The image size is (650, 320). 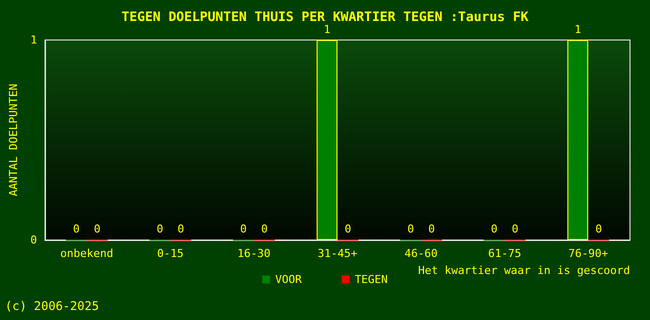 I want to click on x-tick-label: 0-15, so click(x=170, y=253).